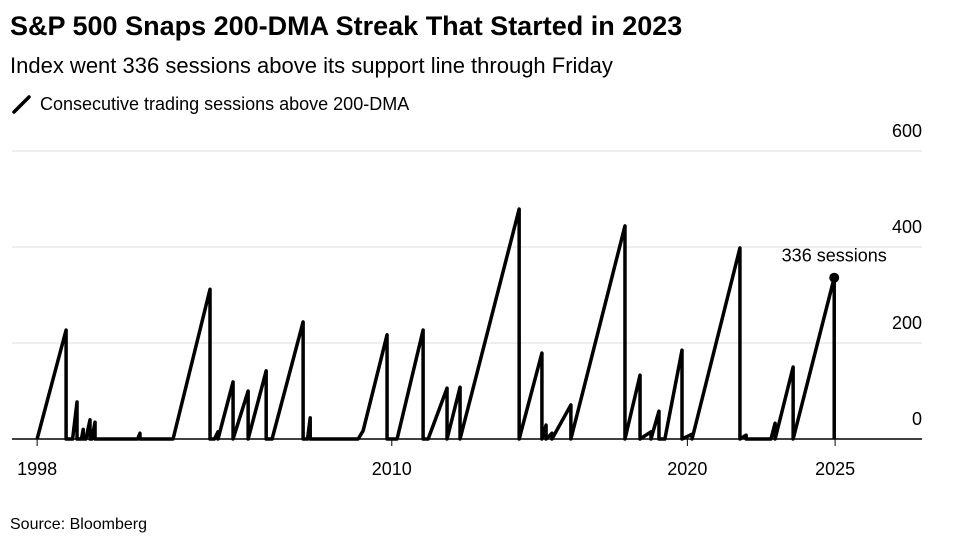 This screenshot has width=954, height=553. What do you see at coordinates (21, 104) in the screenshot?
I see `legend-icon` at bounding box center [21, 104].